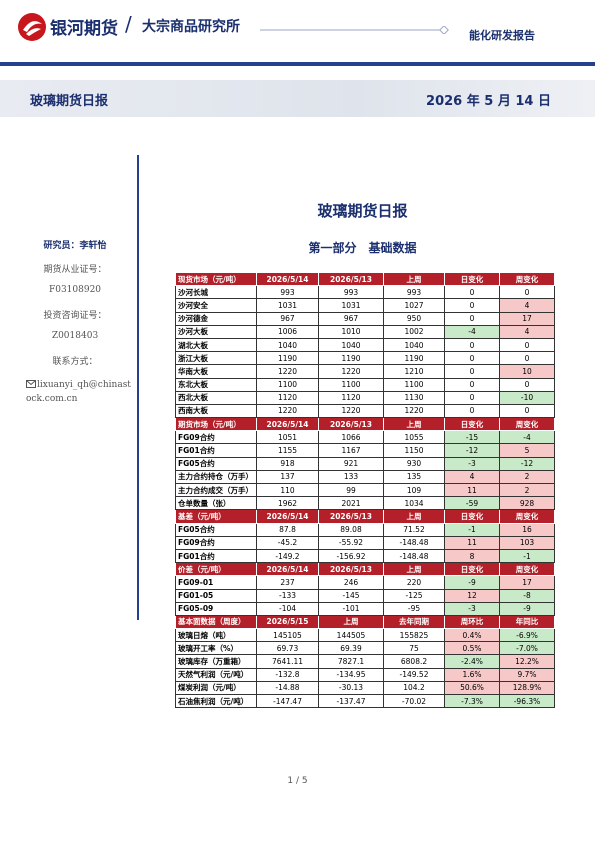 The width and height of the screenshot is (595, 842). What do you see at coordinates (31, 384) in the screenshot?
I see `mail-icon` at bounding box center [31, 384].